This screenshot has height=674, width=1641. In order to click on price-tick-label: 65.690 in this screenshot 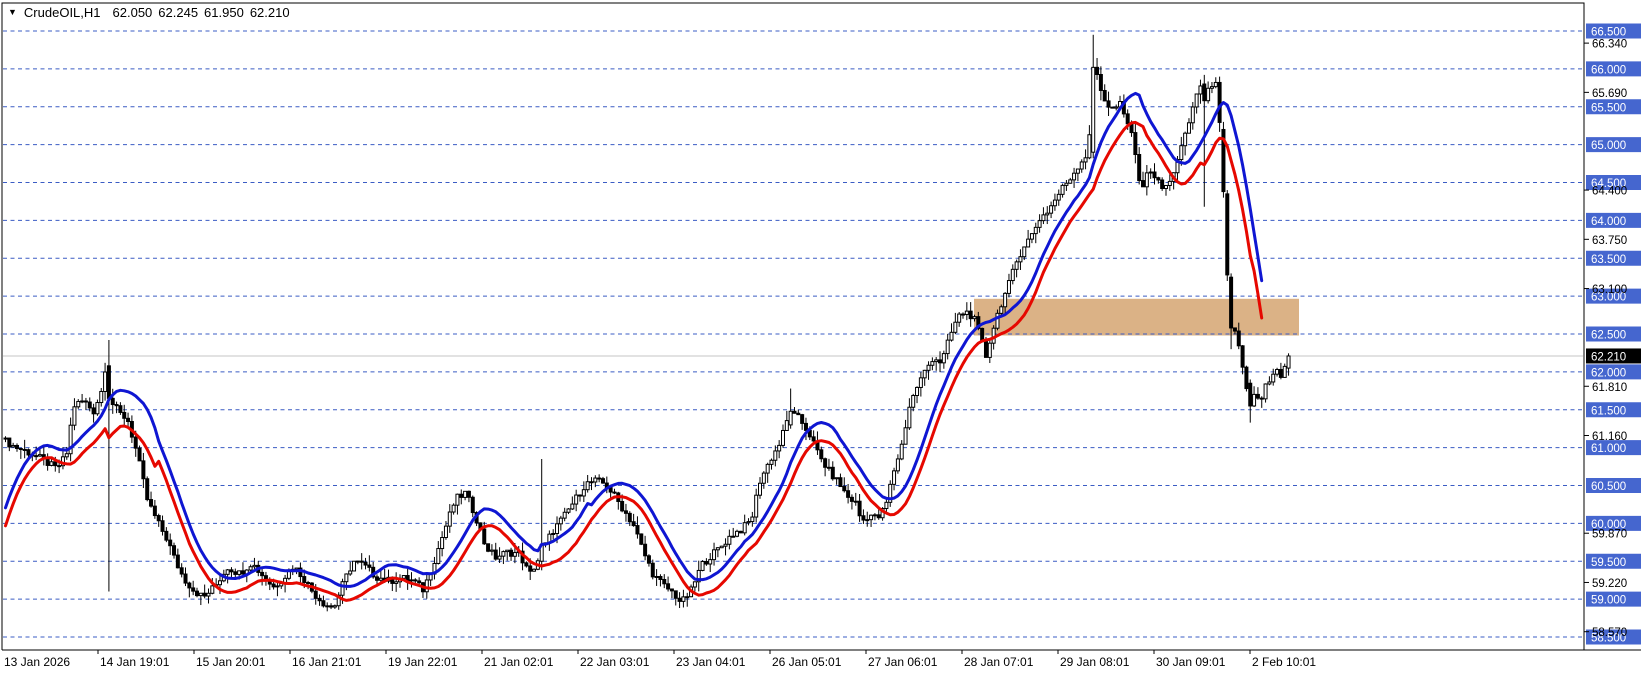, I will do `click(1609, 94)`.